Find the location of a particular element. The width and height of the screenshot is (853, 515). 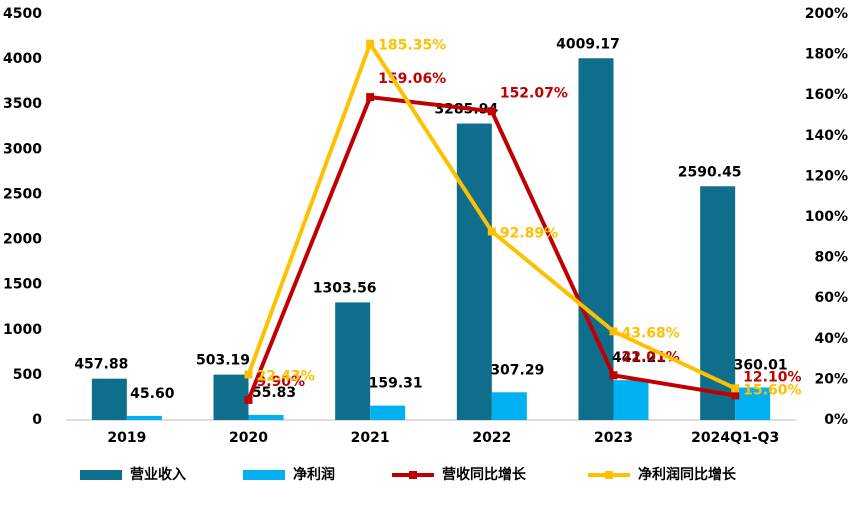

bar-value-label: 4009.17 is located at coordinates (588, 44).